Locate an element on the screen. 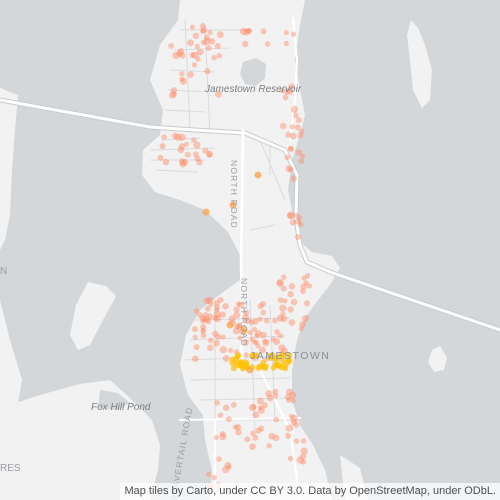 This screenshot has height=500, width=500. gould-island is located at coordinates (419, 64).